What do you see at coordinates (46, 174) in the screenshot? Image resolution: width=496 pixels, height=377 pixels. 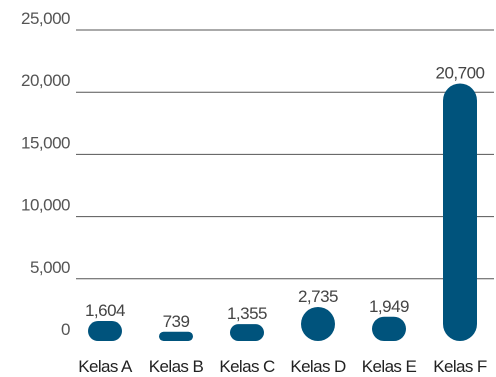 I see `y-axis-tick-labels: 0 5,000 10,000 15,000 20,000 25,000` at bounding box center [46, 174].